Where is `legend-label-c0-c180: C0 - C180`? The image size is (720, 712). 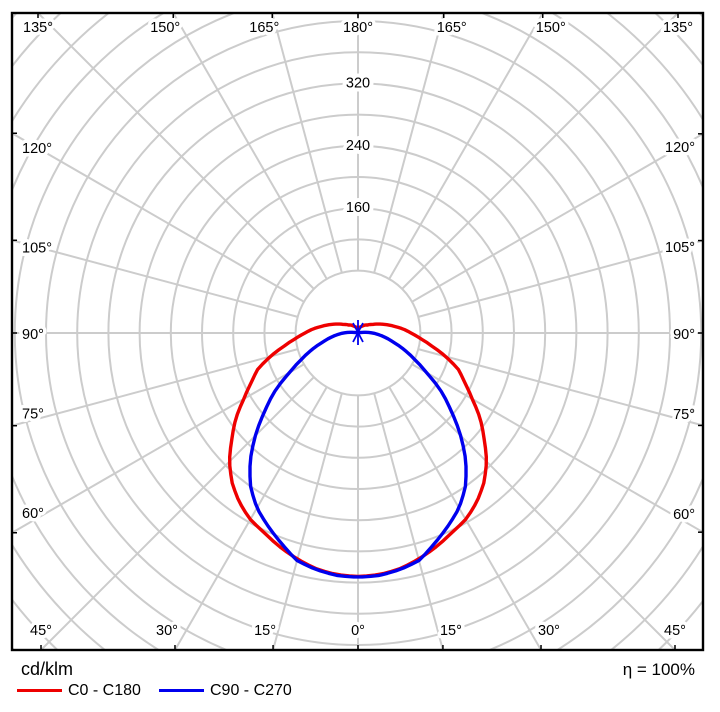
legend-label-c0-c180: C0 - C180 is located at coordinates (104, 690).